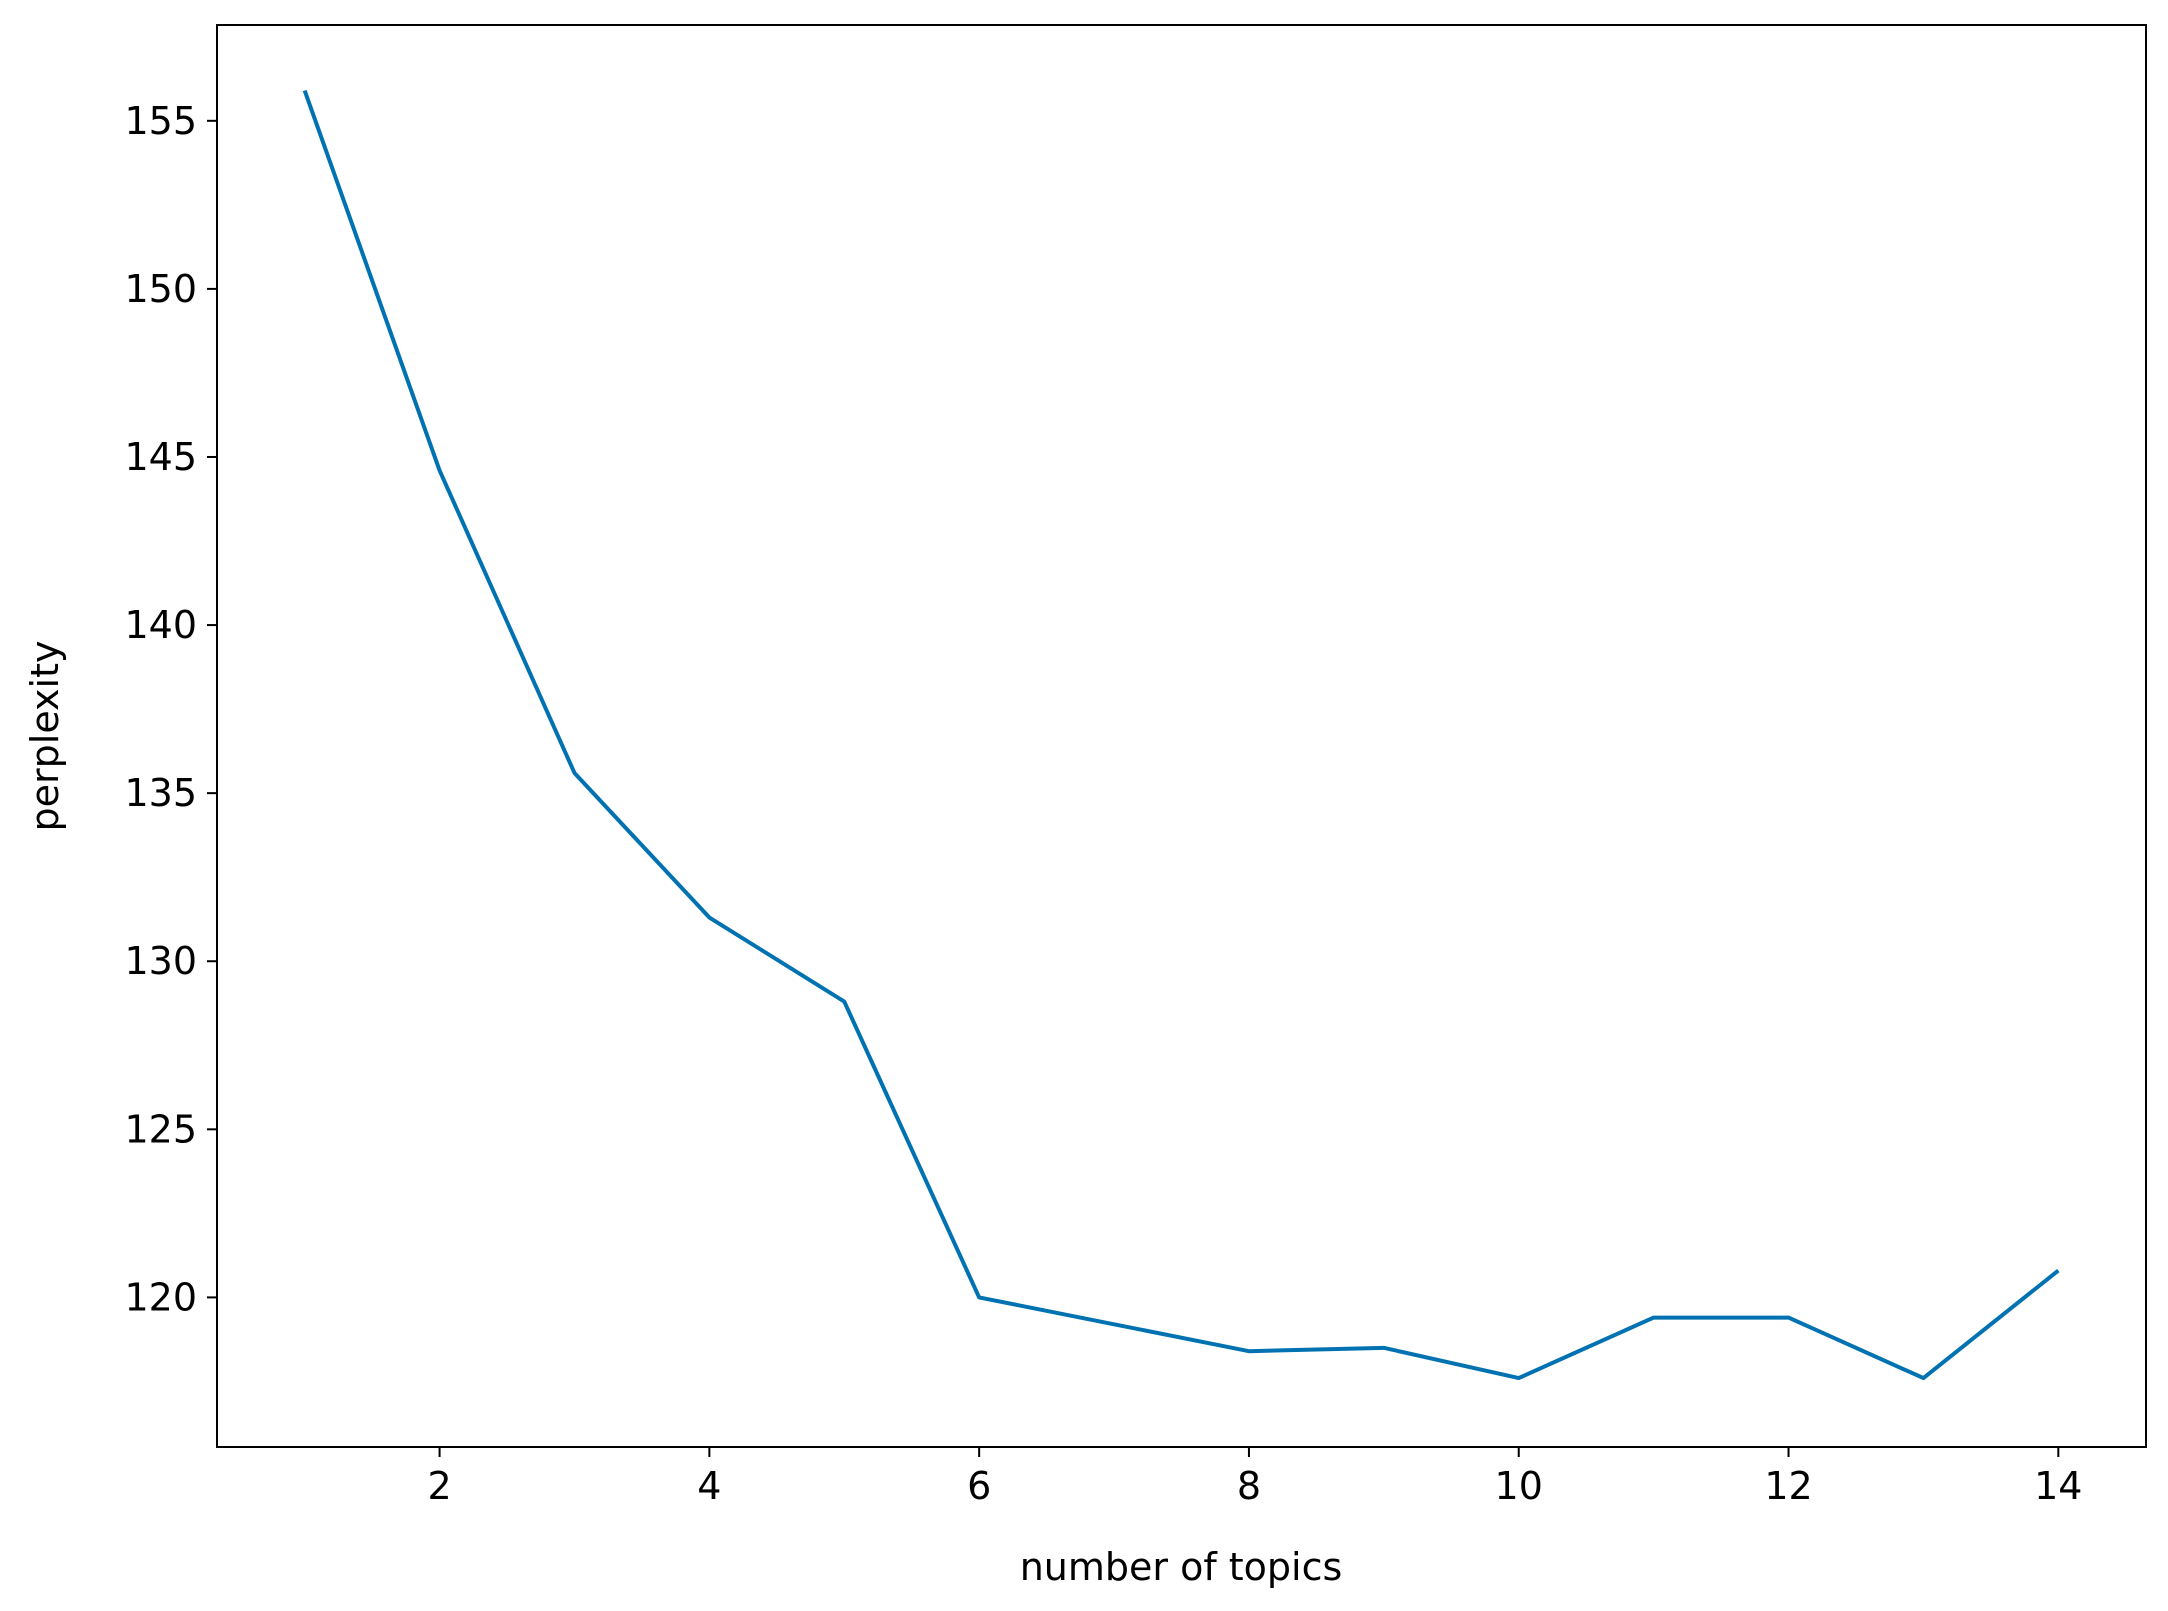 This screenshot has width=2168, height=1611. I want to click on x-tick-label: 14, so click(2058, 1486).